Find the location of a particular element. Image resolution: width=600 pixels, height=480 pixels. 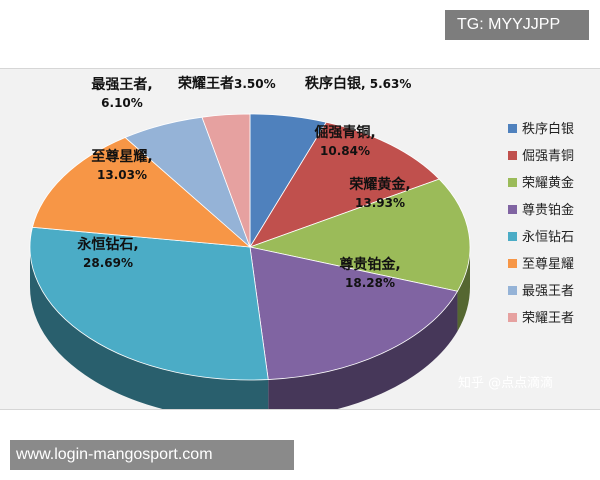

legend-label-7: 荣耀王者 is located at coordinates (548, 318).